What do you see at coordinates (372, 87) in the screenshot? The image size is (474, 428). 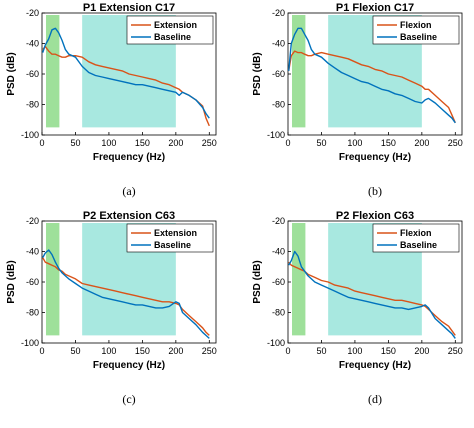 I see `series-line-flexion` at bounding box center [372, 87].